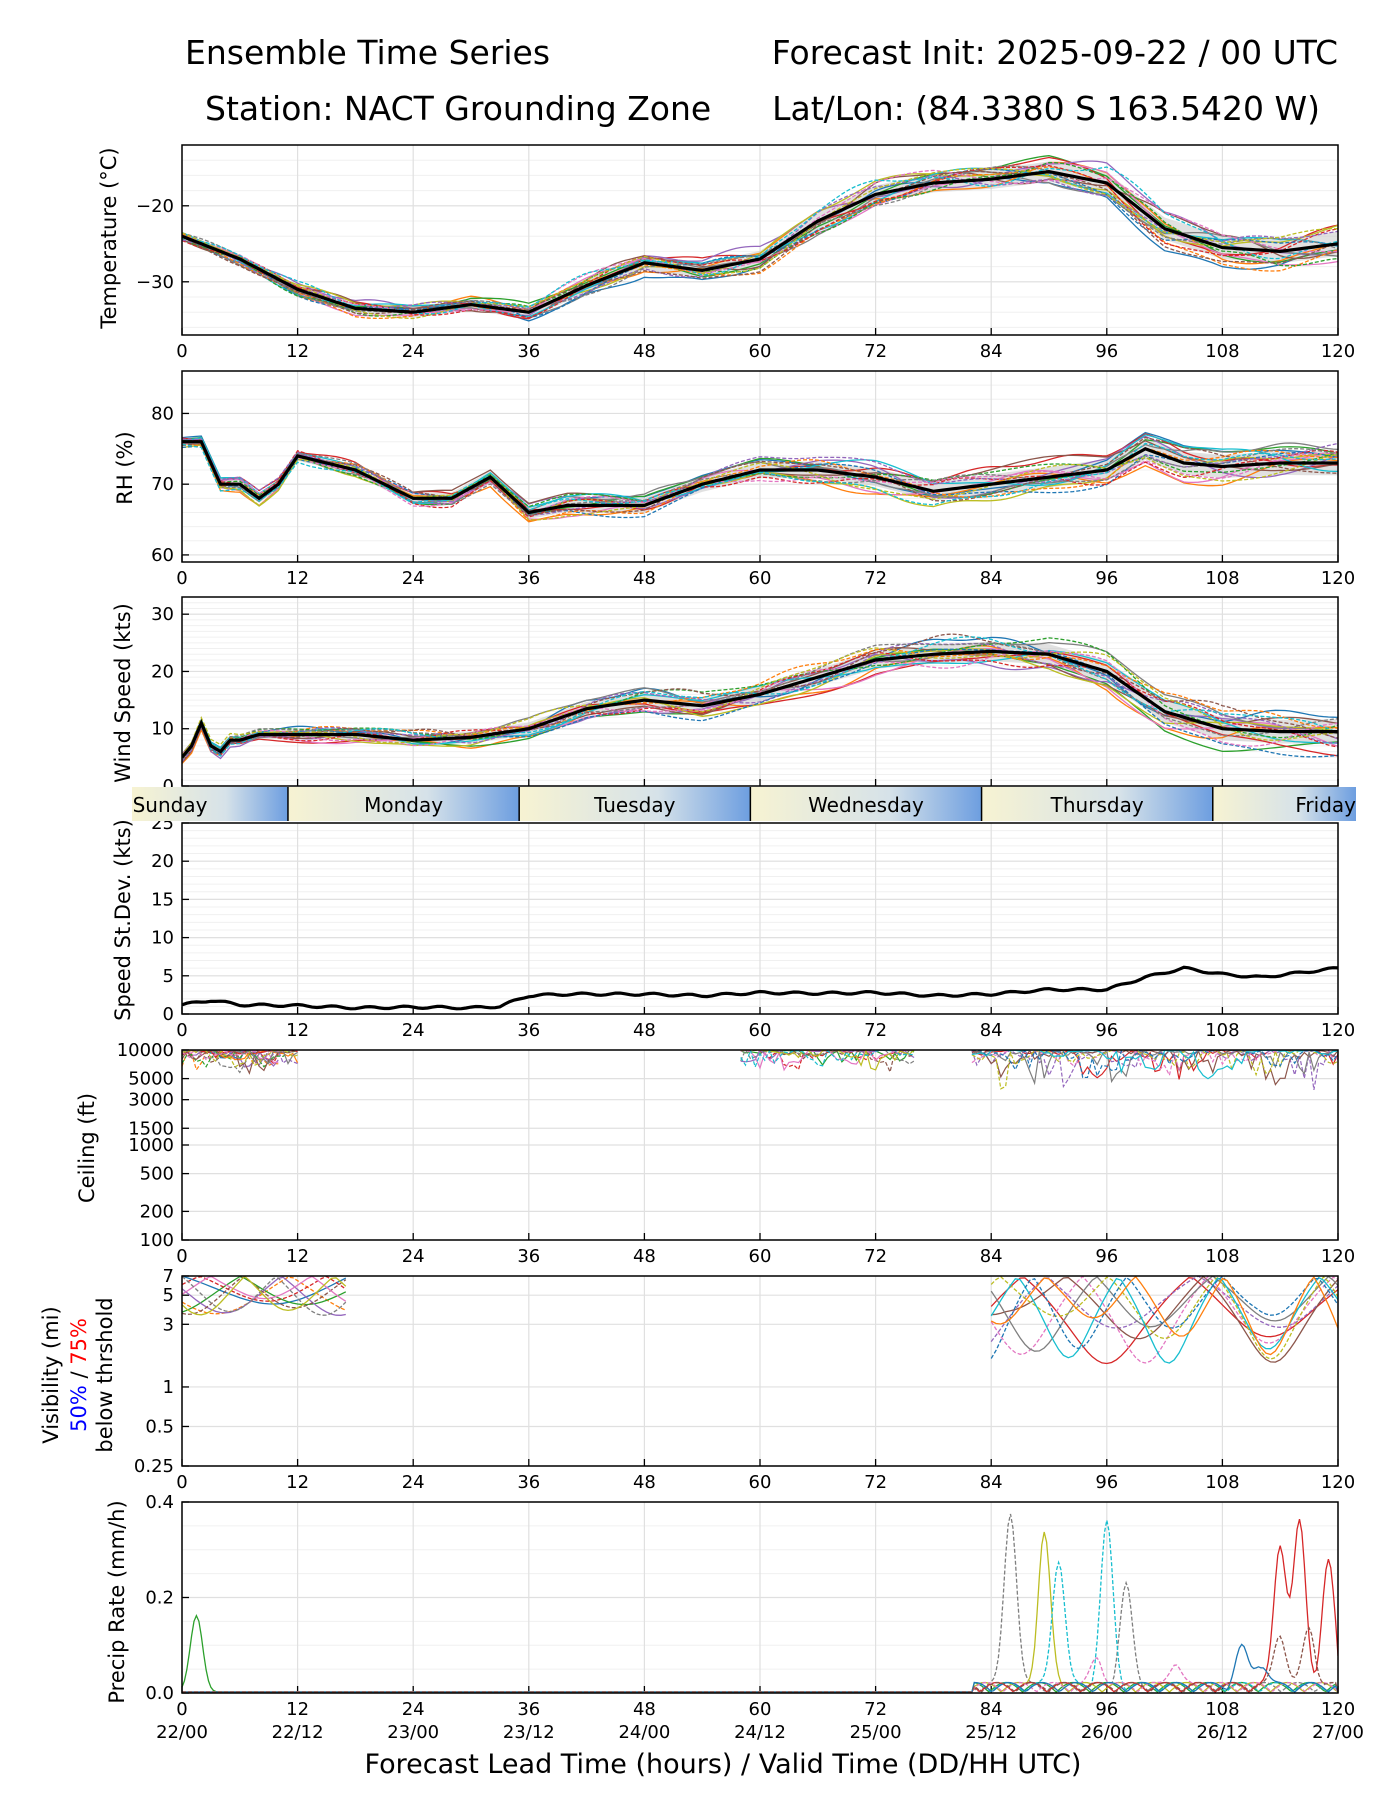  I want to click on ceiling-ytick: 500, so click(157, 1174).